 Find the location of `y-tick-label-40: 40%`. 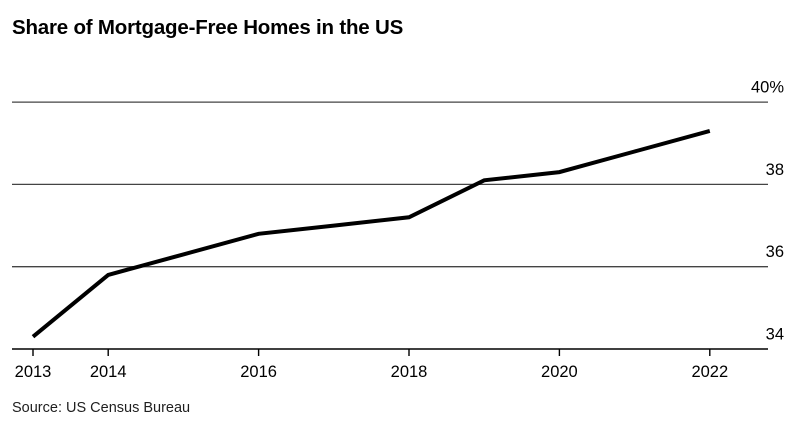

y-tick-label-40: 40% is located at coordinates (767, 88).